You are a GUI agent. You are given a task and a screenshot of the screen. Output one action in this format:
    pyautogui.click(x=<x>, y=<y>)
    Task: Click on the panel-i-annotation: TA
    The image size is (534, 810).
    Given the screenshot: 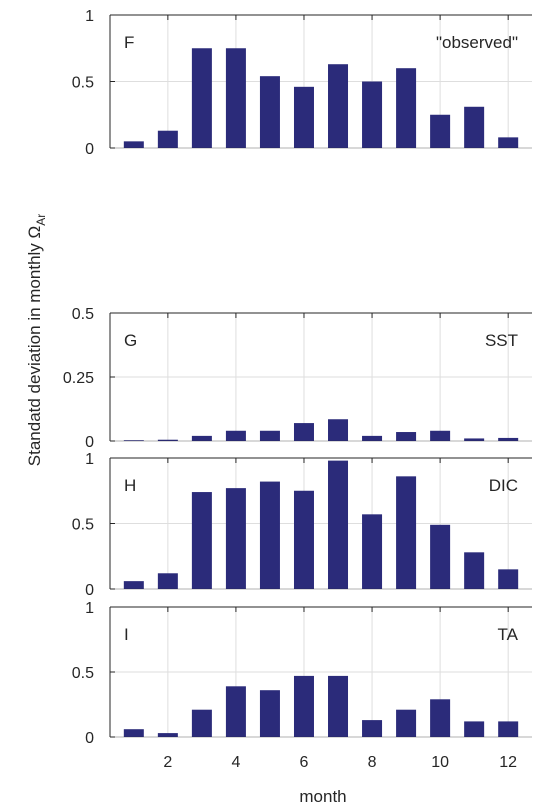 What is the action you would take?
    pyautogui.click(x=508, y=634)
    